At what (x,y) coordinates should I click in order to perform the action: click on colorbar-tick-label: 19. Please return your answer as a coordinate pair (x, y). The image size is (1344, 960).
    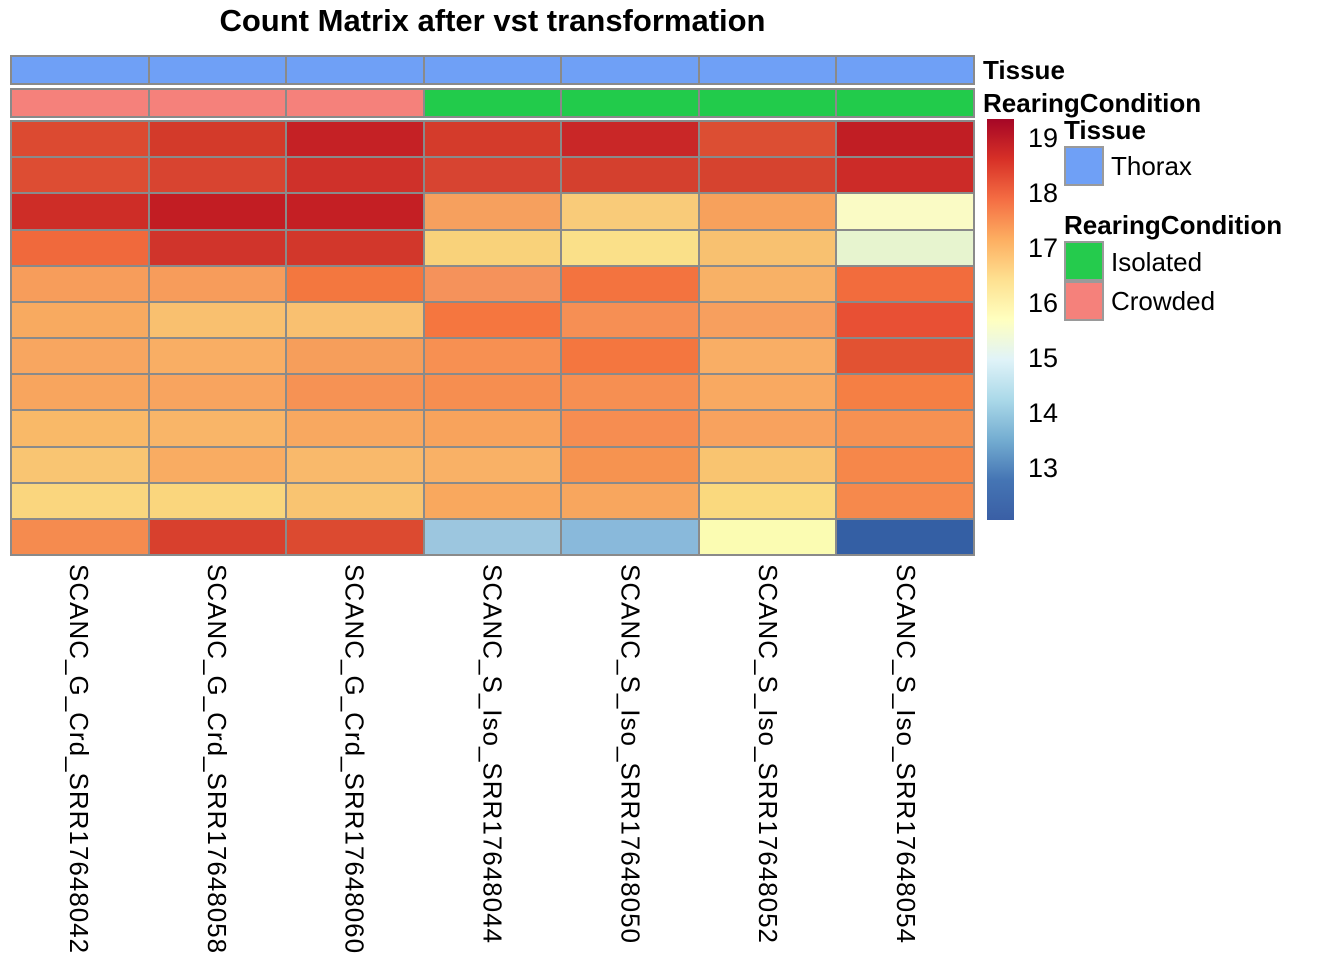
    Looking at the image, I should click on (1043, 138).